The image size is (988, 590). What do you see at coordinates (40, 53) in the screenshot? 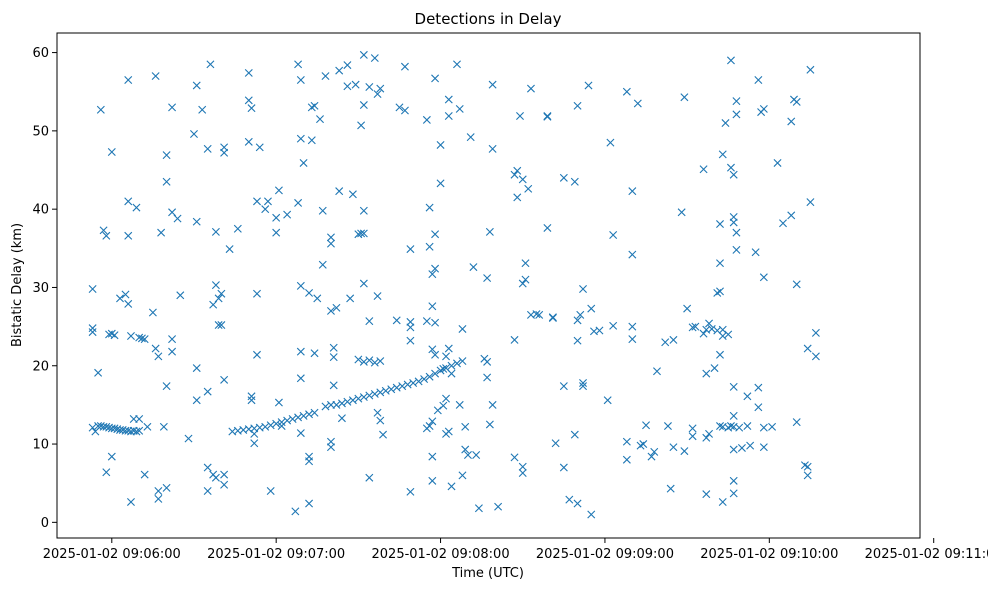
I see `y-tick-label: 60` at bounding box center [40, 53].